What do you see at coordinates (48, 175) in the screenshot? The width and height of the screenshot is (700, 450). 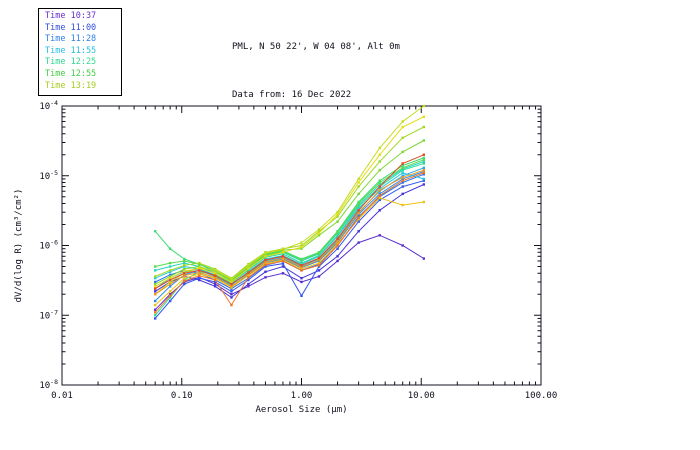 I see `y-tick-label: 10⁻⁵` at bounding box center [48, 175].